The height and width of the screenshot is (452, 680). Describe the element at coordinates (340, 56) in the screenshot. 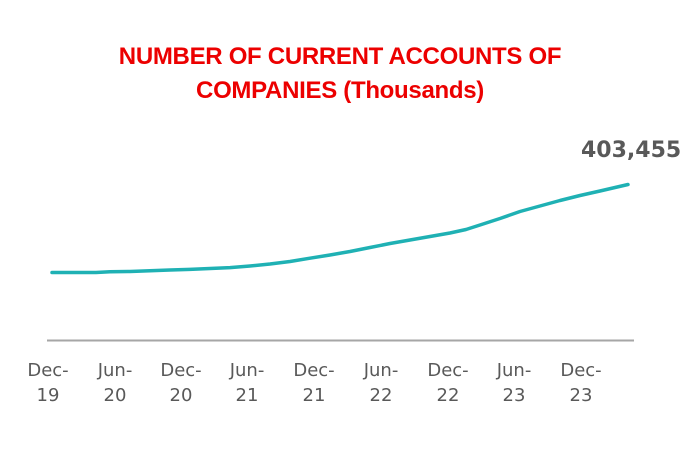

I see `chart-title-line-1: NUMBER OF CURRENT ACCOUNTS OF` at that location.